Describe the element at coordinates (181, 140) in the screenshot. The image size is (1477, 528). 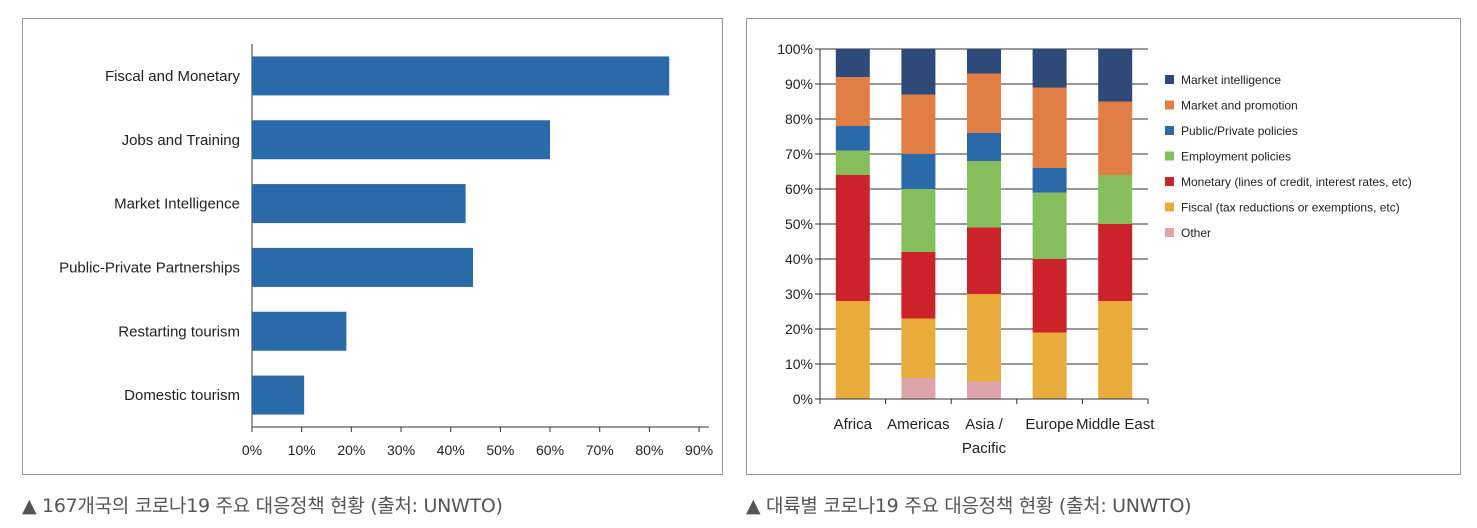
I see `category-label: Jobs and Training` at that location.